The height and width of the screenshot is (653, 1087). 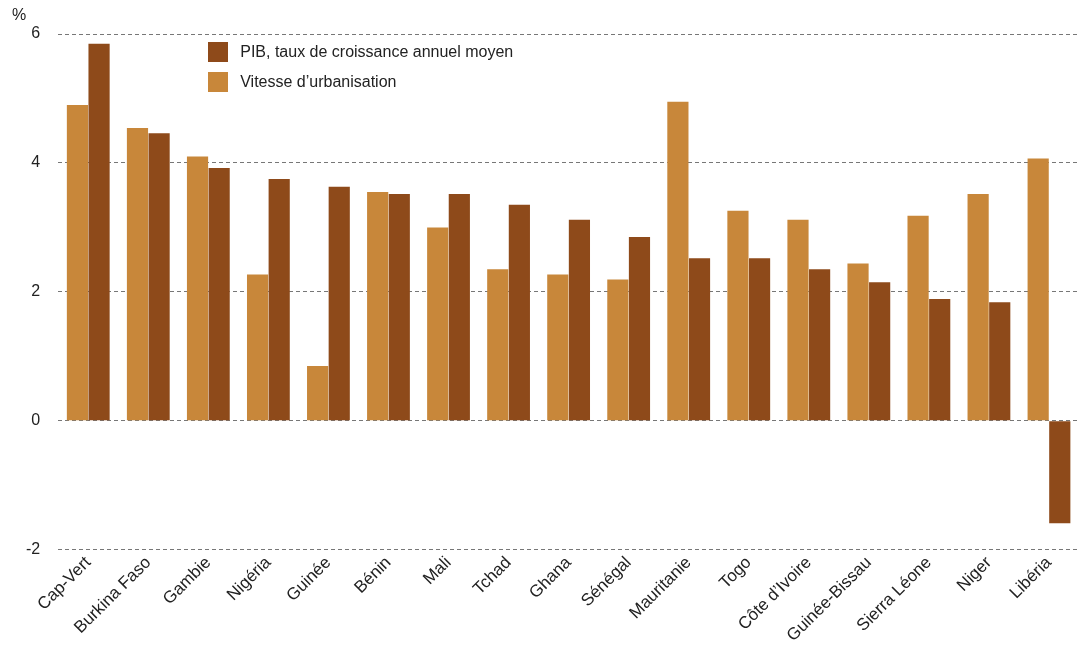 What do you see at coordinates (36, 33) in the screenshot?
I see `y-tick-label: 6` at bounding box center [36, 33].